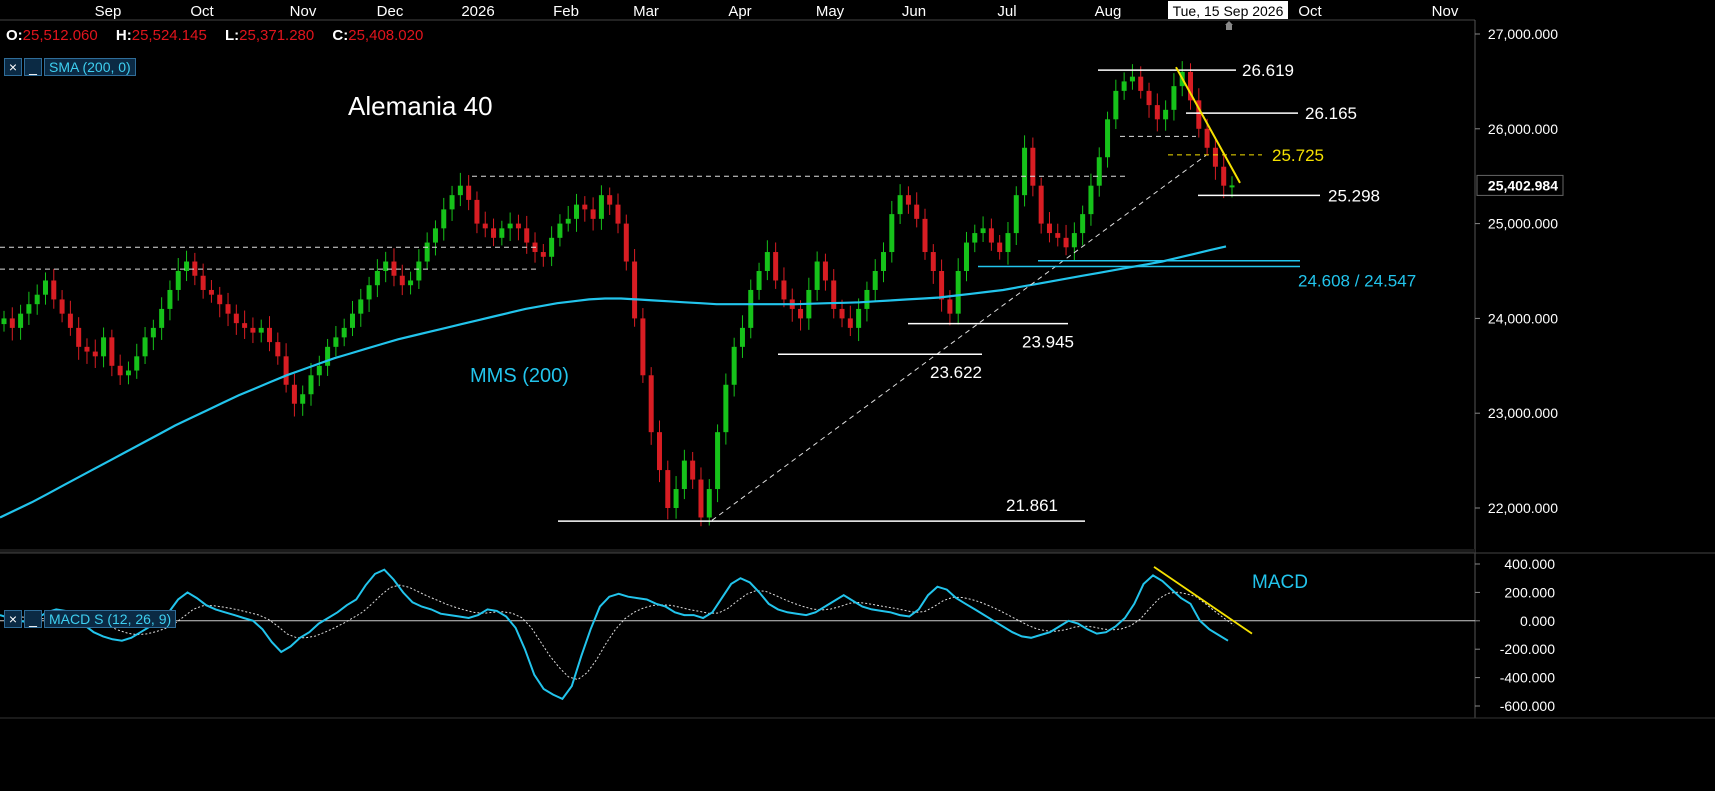  What do you see at coordinates (1310, 11) in the screenshot?
I see `month-label: Oct` at bounding box center [1310, 11].